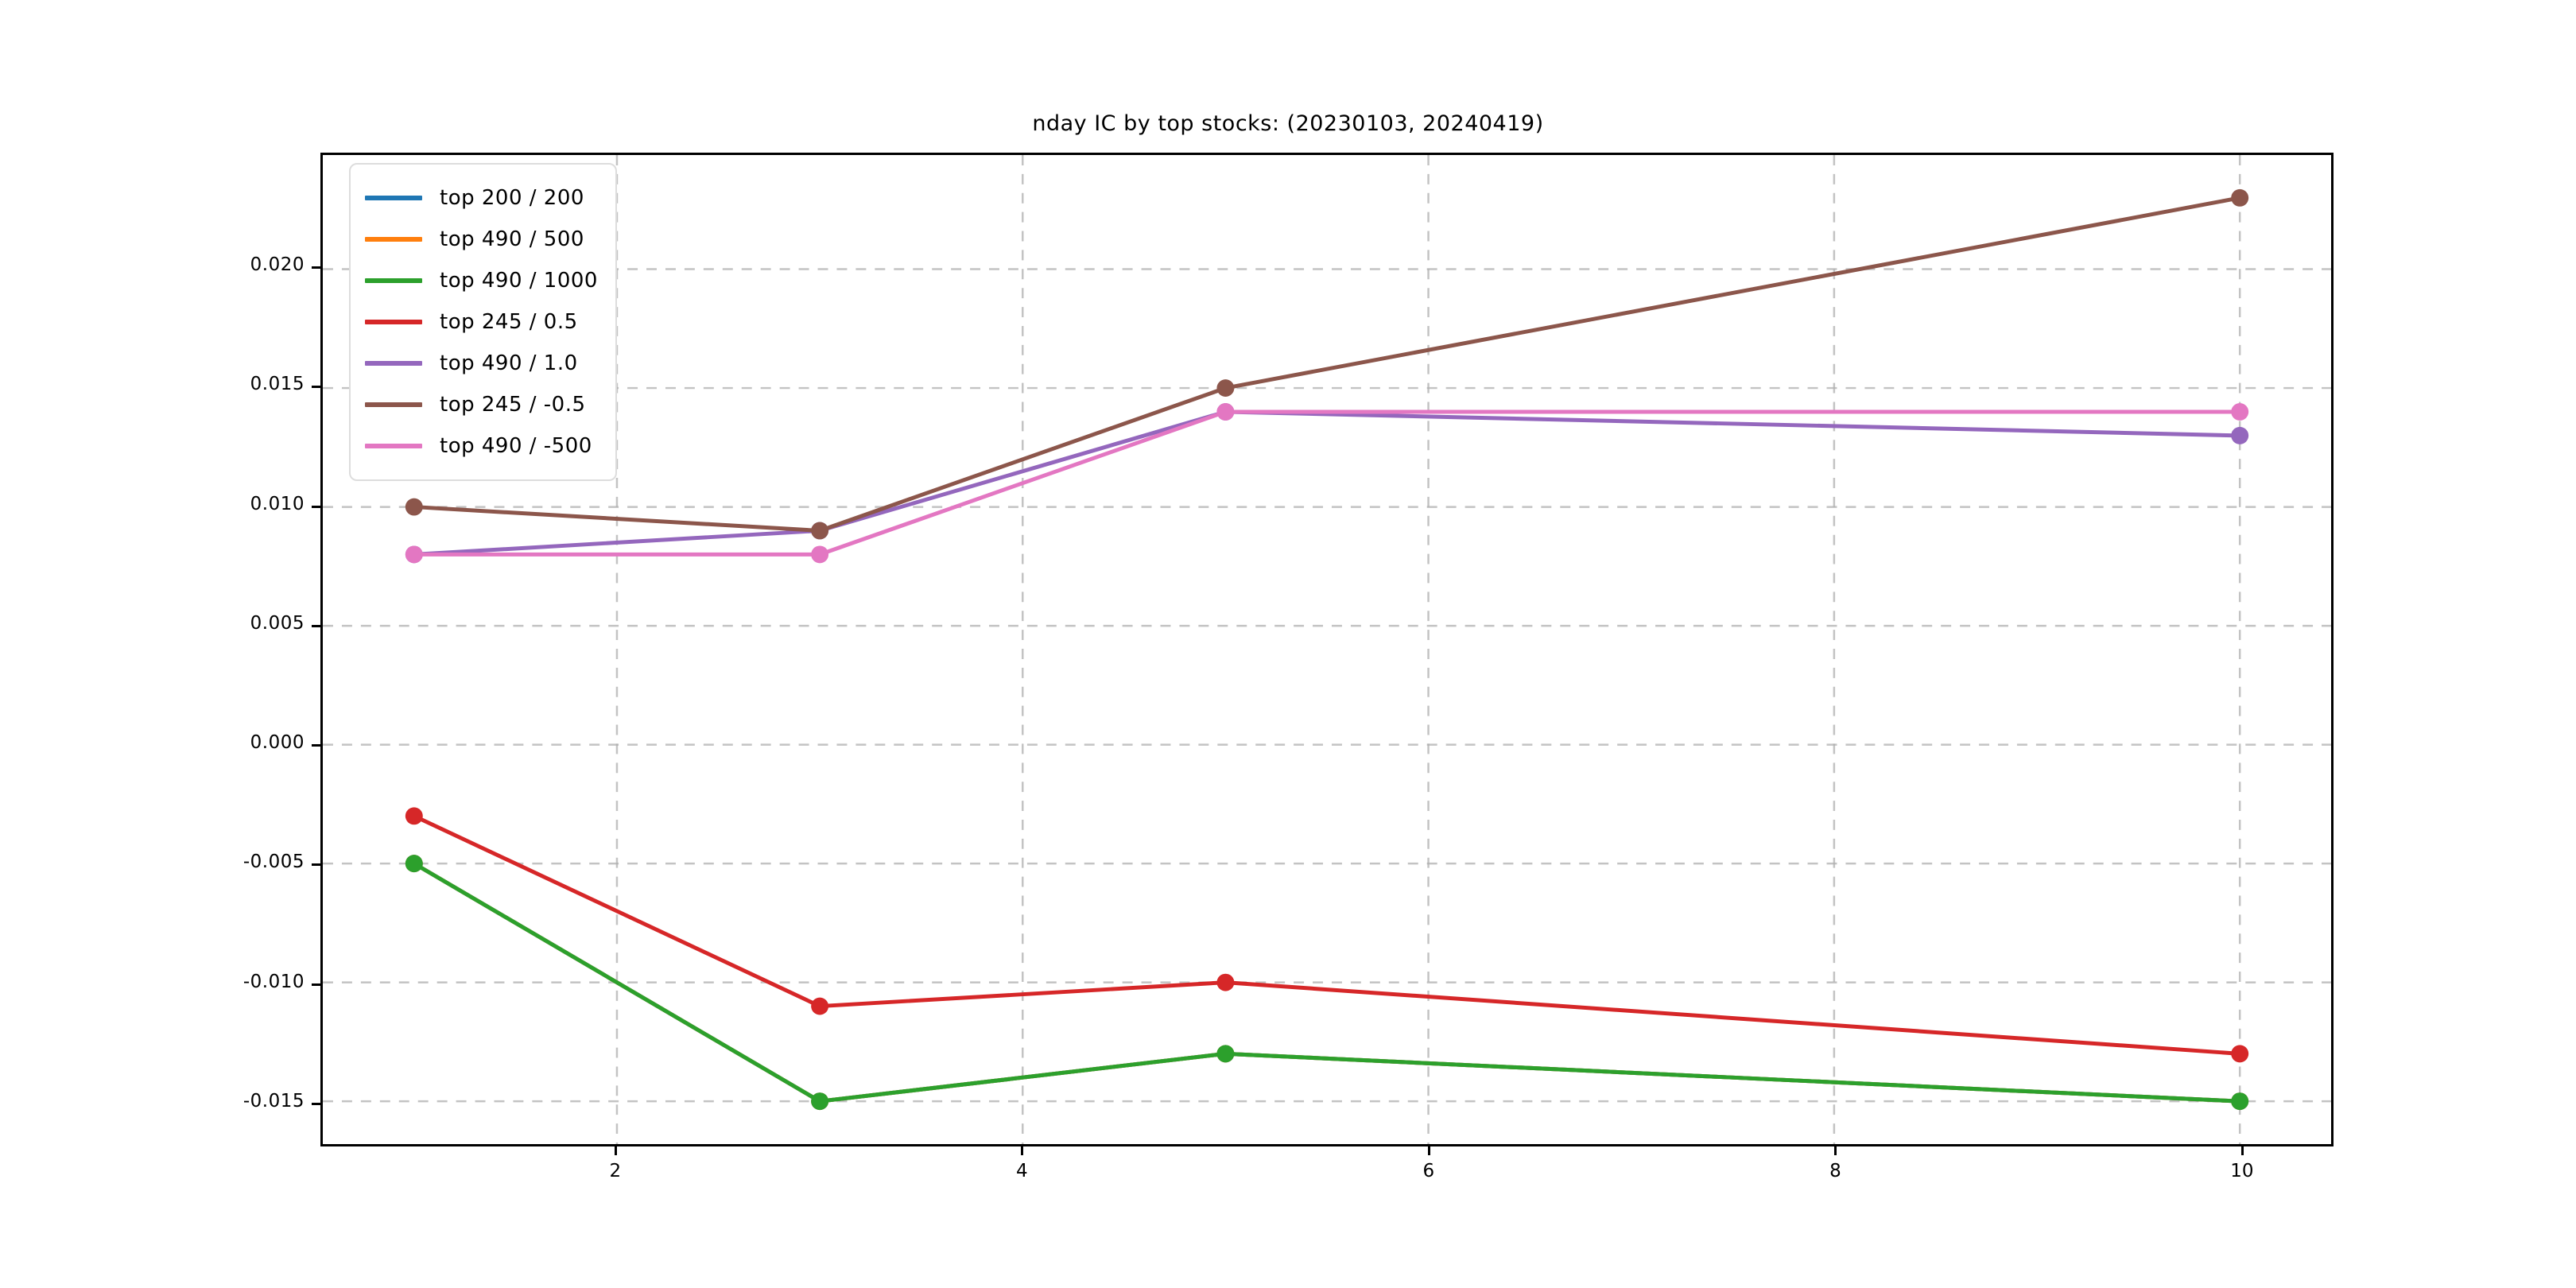  What do you see at coordinates (519, 281) in the screenshot?
I see `legend-label: top 490 / 1000` at bounding box center [519, 281].